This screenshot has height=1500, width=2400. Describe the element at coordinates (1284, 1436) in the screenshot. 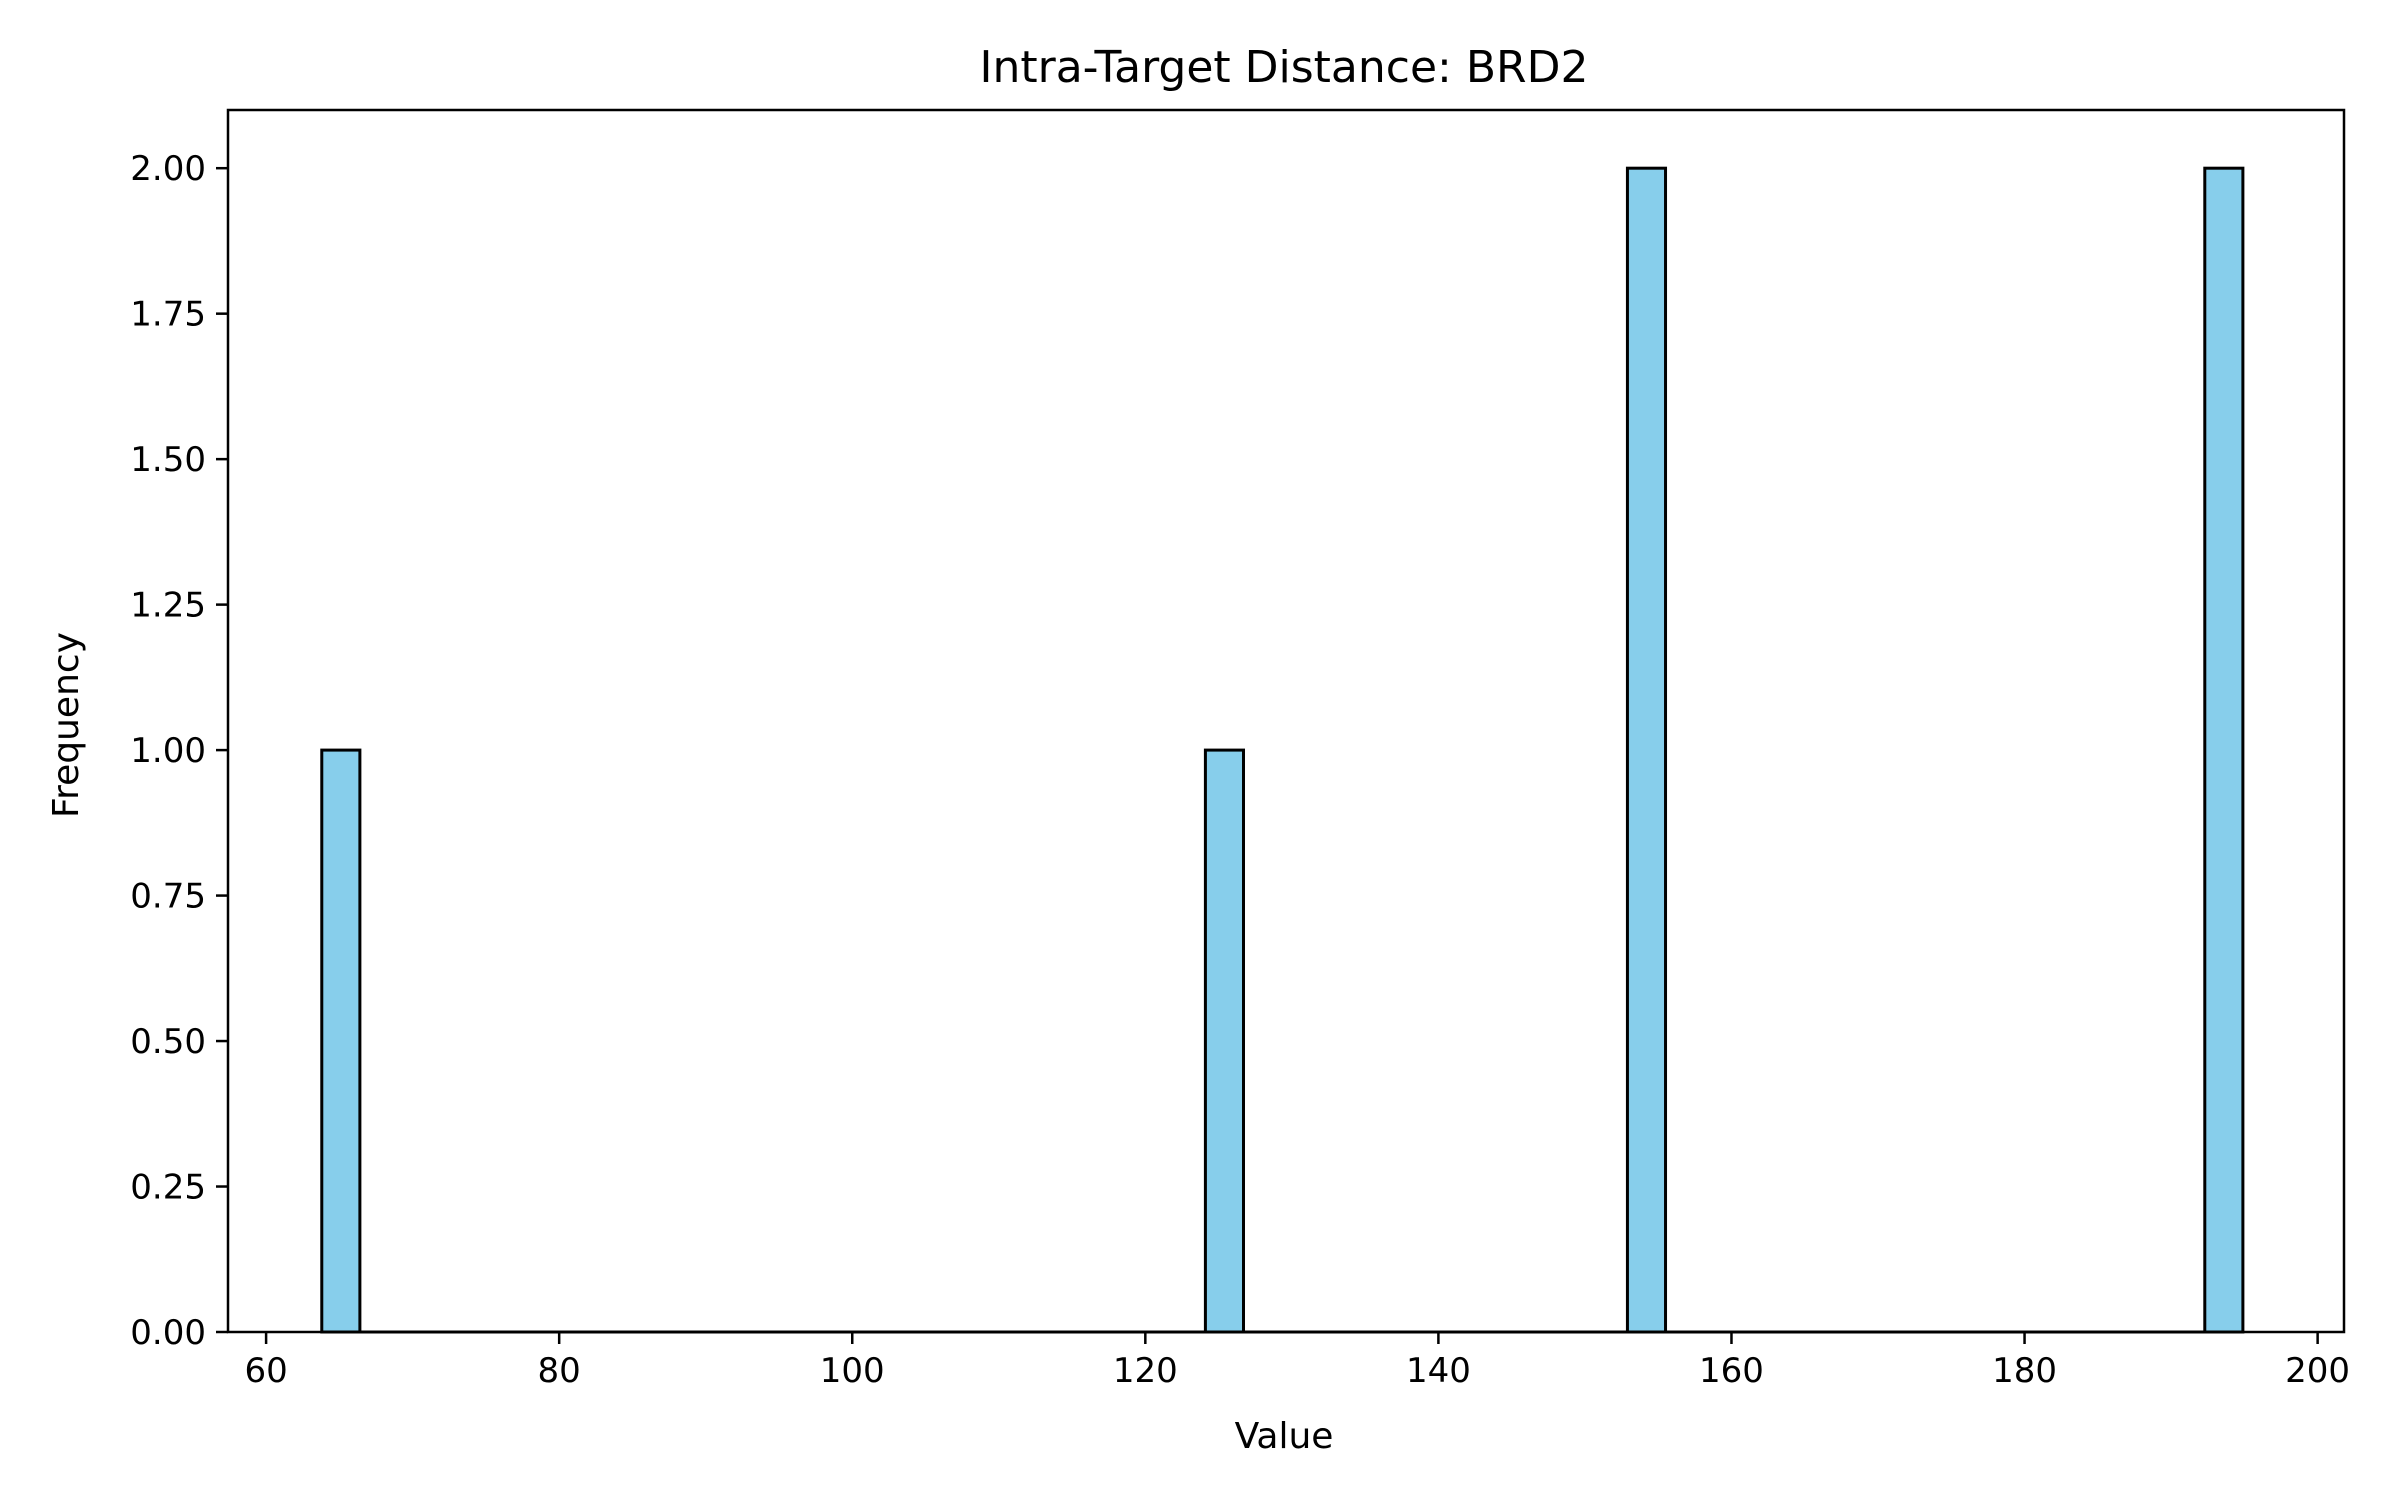

I see `x-axis-label: Value` at that location.